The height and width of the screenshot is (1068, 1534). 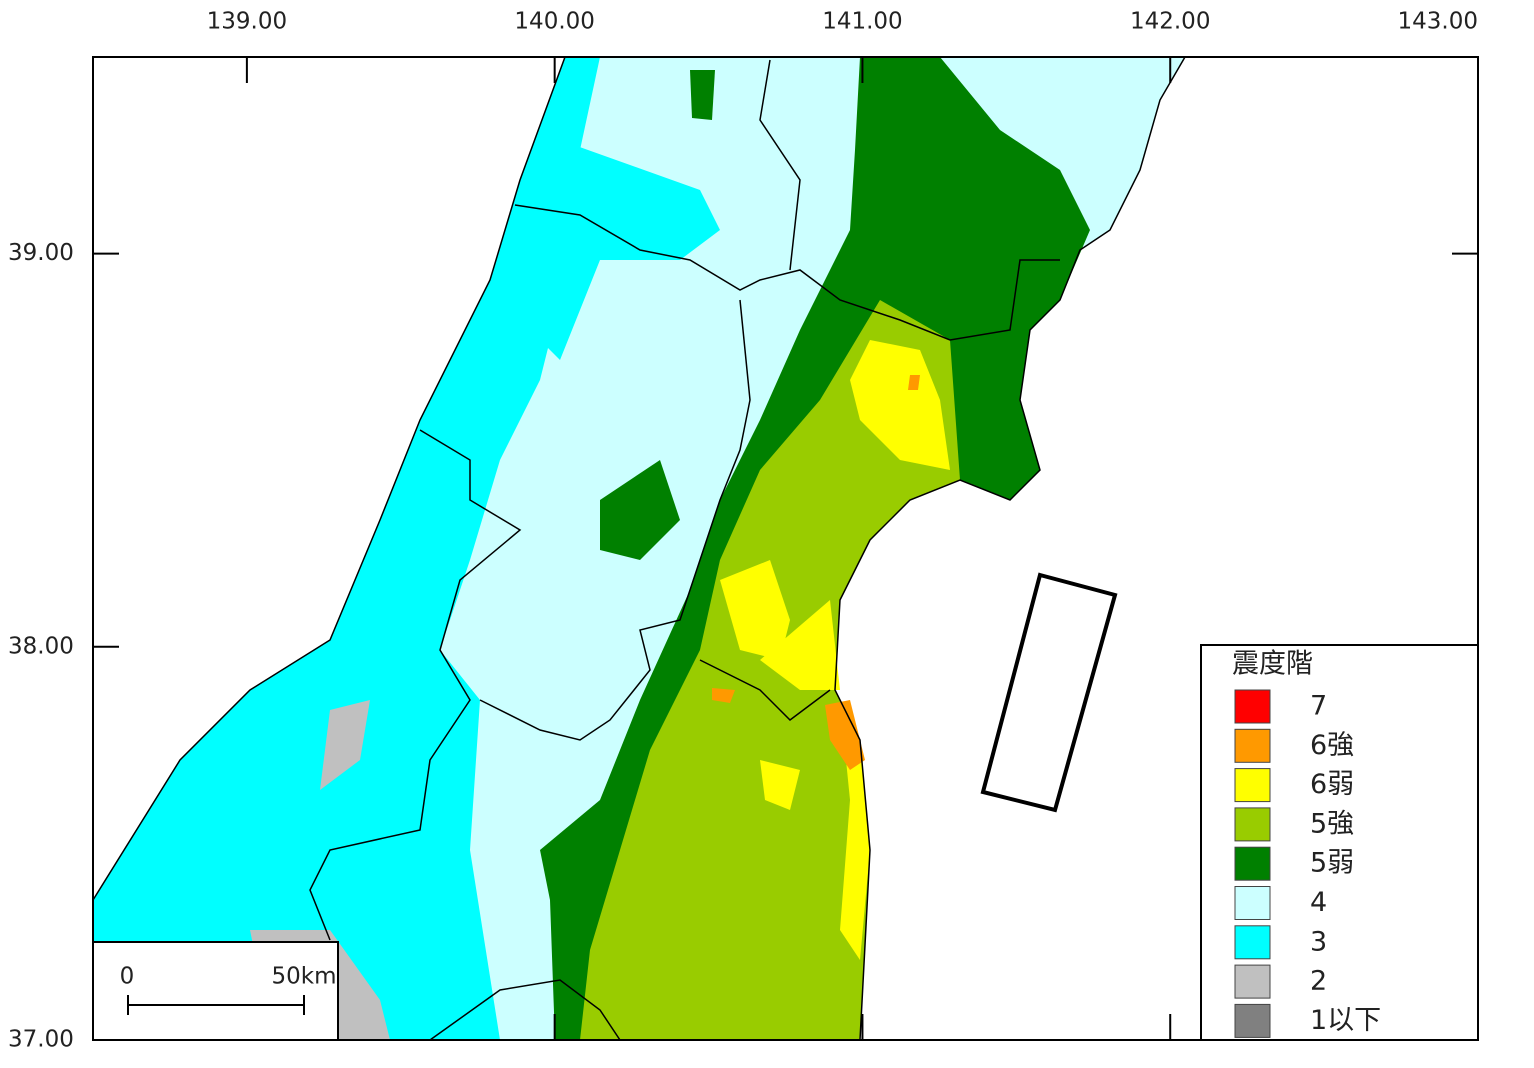 What do you see at coordinates (554, 22) in the screenshot?
I see `x-tick-label: 140.00` at bounding box center [554, 22].